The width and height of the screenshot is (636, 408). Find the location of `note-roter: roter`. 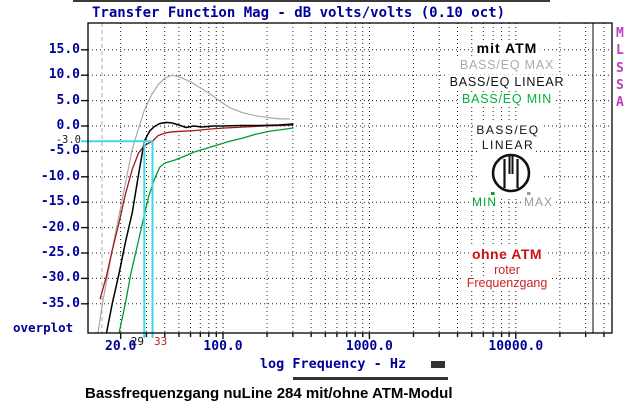

note-roter: roter is located at coordinates (507, 270).